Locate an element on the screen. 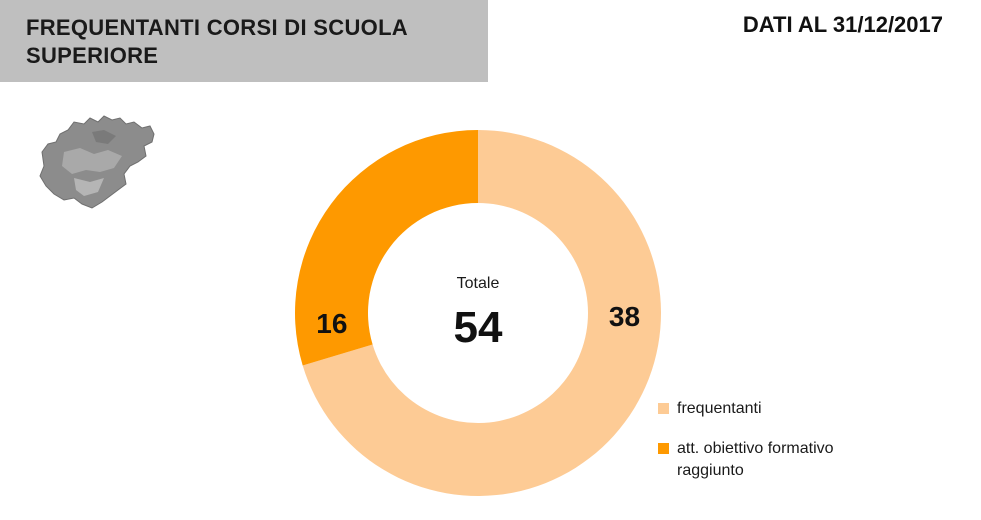 This screenshot has width=981, height=520. legend-label-obiettivo-raggiunto: att. obiettivo formativo raggiunto is located at coordinates (755, 459).